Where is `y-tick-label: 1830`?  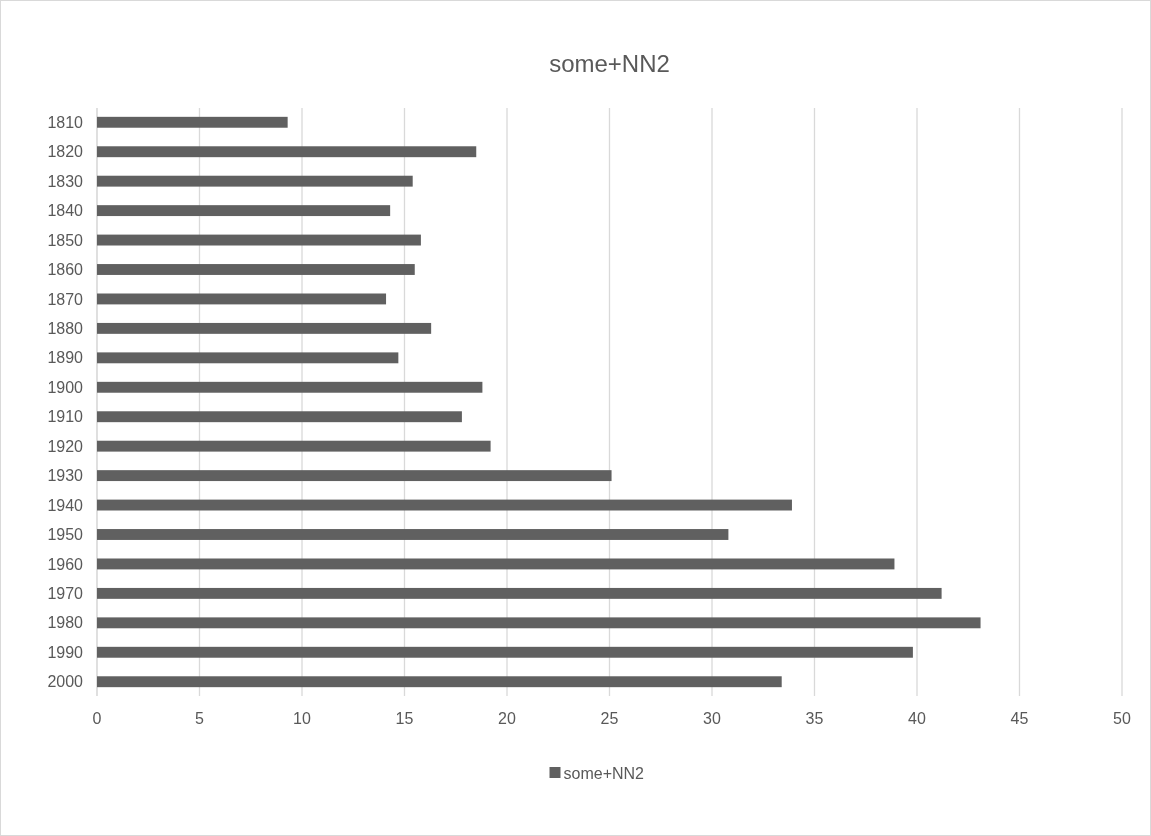
y-tick-label: 1830 is located at coordinates (65, 181).